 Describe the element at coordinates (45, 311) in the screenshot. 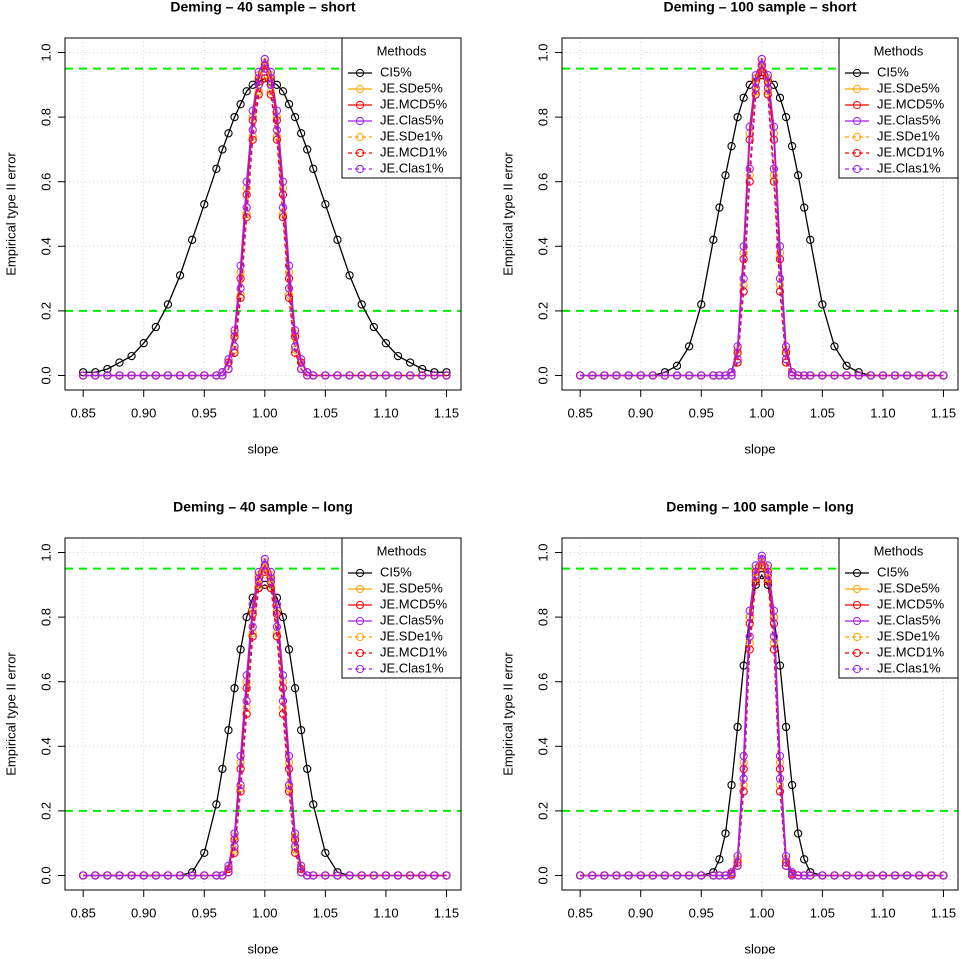

I see `y-tick-label: 0.2` at that location.